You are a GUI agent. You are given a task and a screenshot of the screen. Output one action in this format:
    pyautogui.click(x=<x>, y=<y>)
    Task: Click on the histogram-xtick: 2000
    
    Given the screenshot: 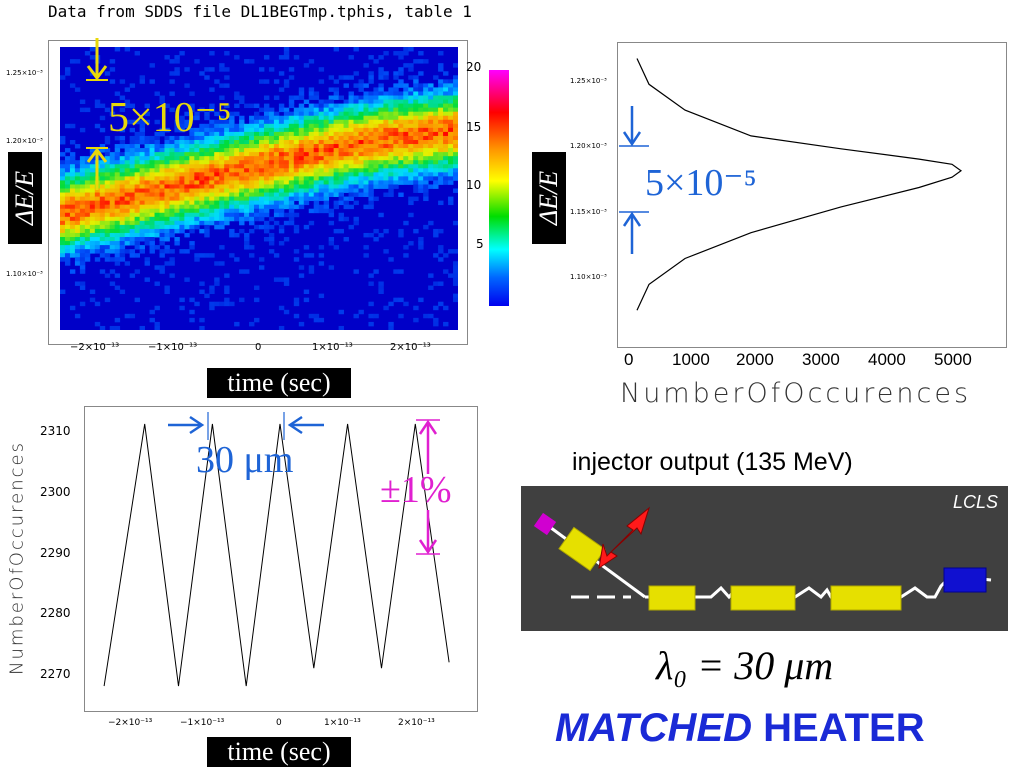 What is the action you would take?
    pyautogui.click(x=755, y=359)
    